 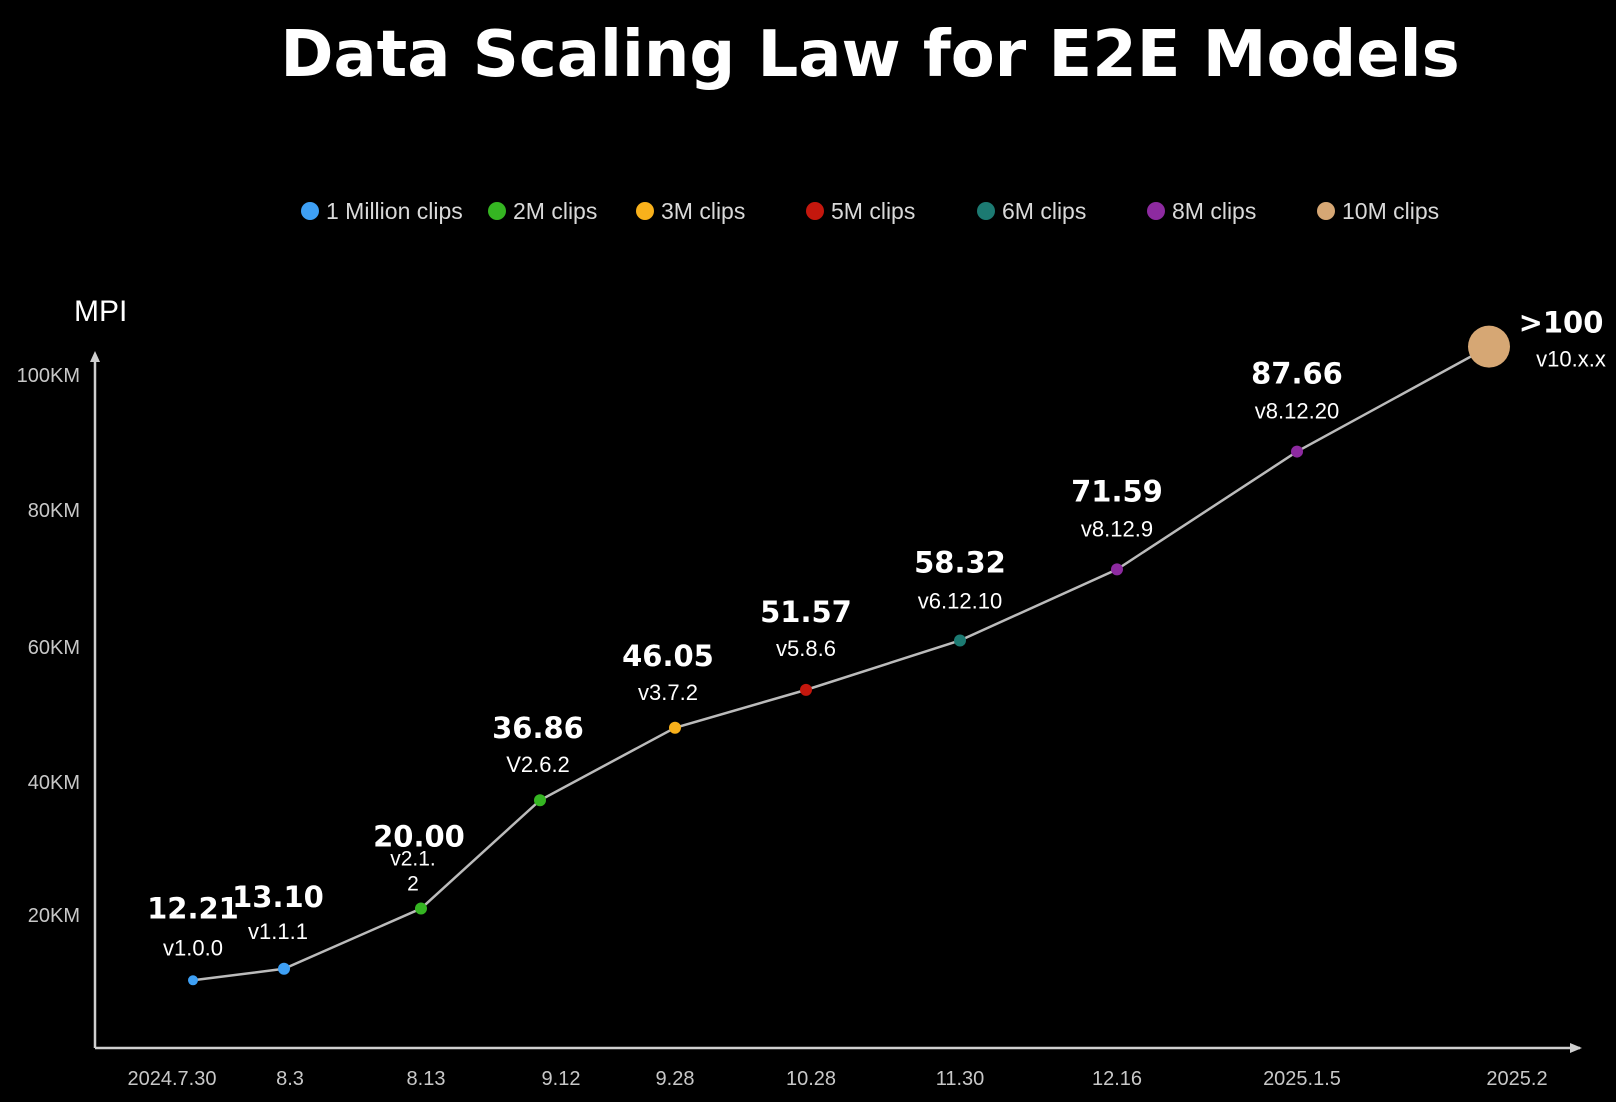 I want to click on x-tick-label: 10.28, so click(x=811, y=1079).